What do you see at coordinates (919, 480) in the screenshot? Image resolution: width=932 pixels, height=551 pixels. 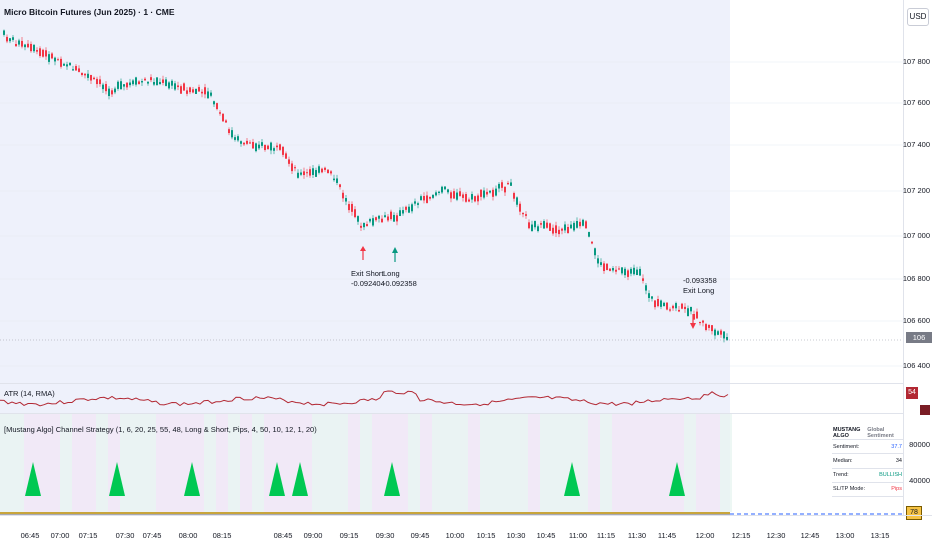 I see `strategy-scale-label: 40000` at bounding box center [919, 480].